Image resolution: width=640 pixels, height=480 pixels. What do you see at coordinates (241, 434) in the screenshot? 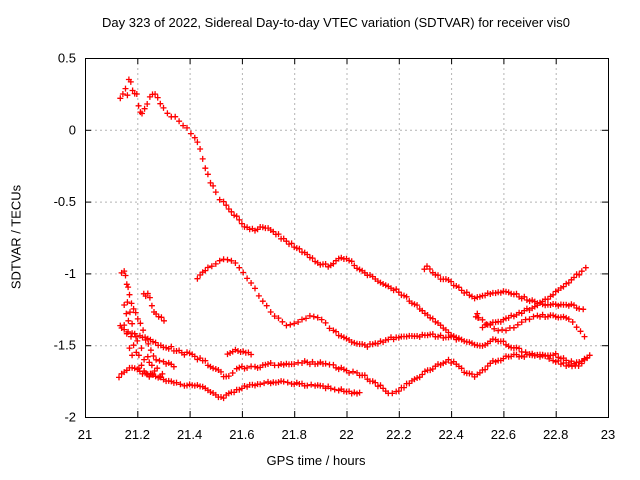
I see `x-tick-label: 21.6` at bounding box center [241, 434].